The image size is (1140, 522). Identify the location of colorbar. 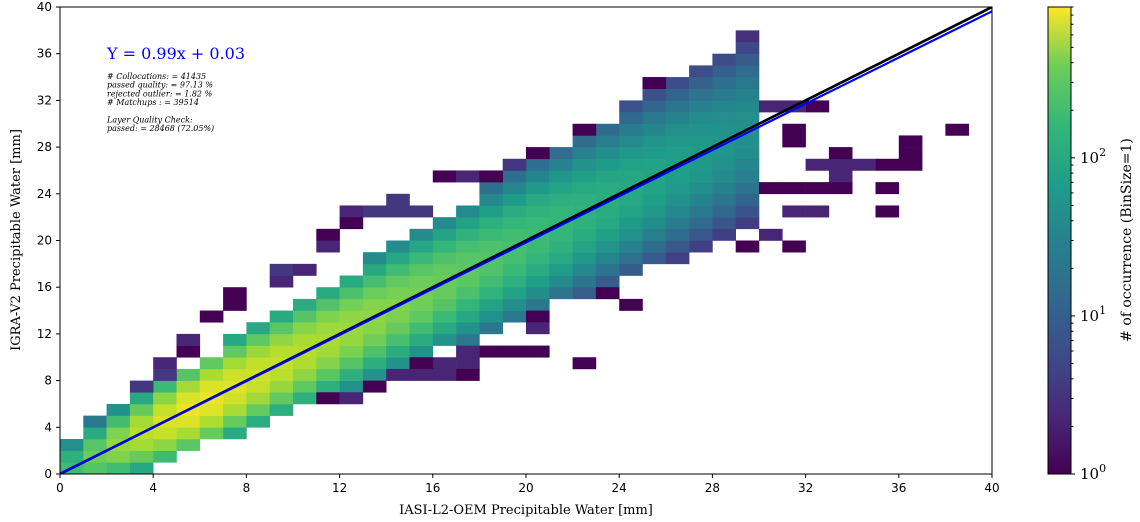
(1059, 240).